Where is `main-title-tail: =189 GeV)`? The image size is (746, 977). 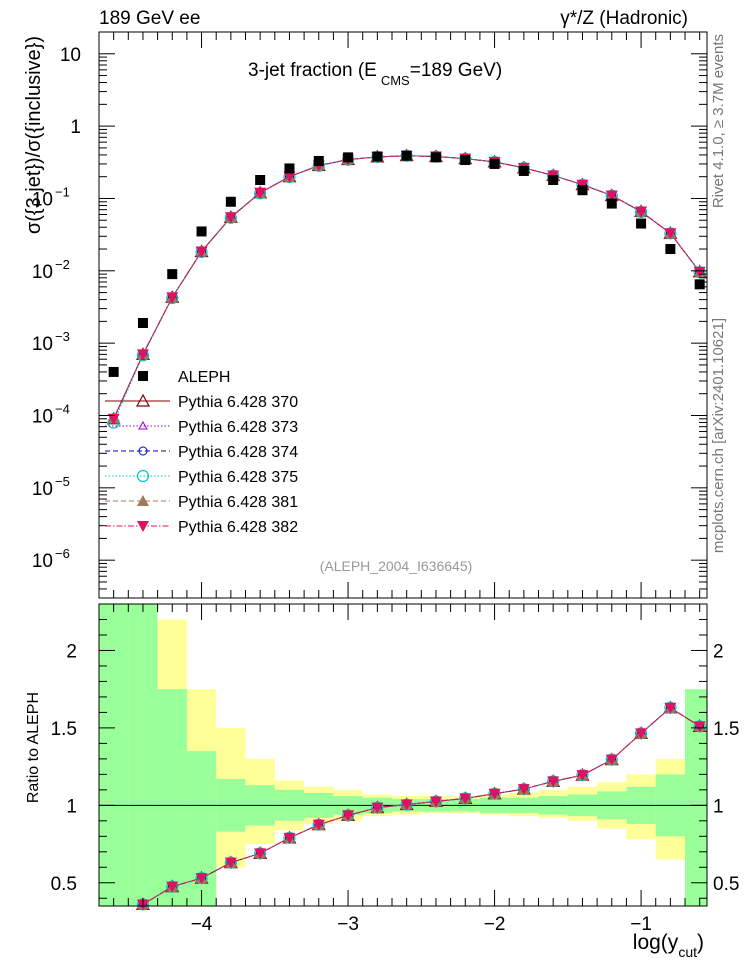
main-title-tail: =189 GeV) is located at coordinates (456, 70).